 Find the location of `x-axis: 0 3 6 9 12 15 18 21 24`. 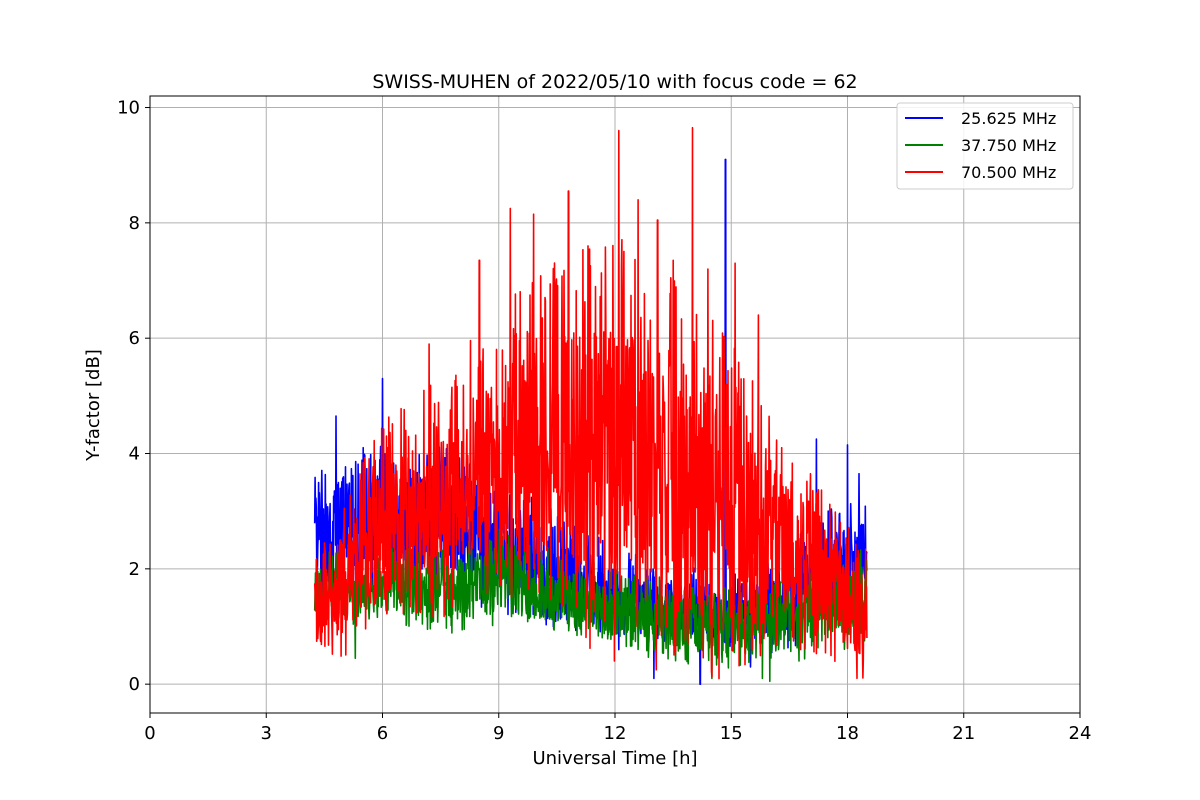

x-axis: 0 3 6 9 12 15 18 21 24 is located at coordinates (617, 728).